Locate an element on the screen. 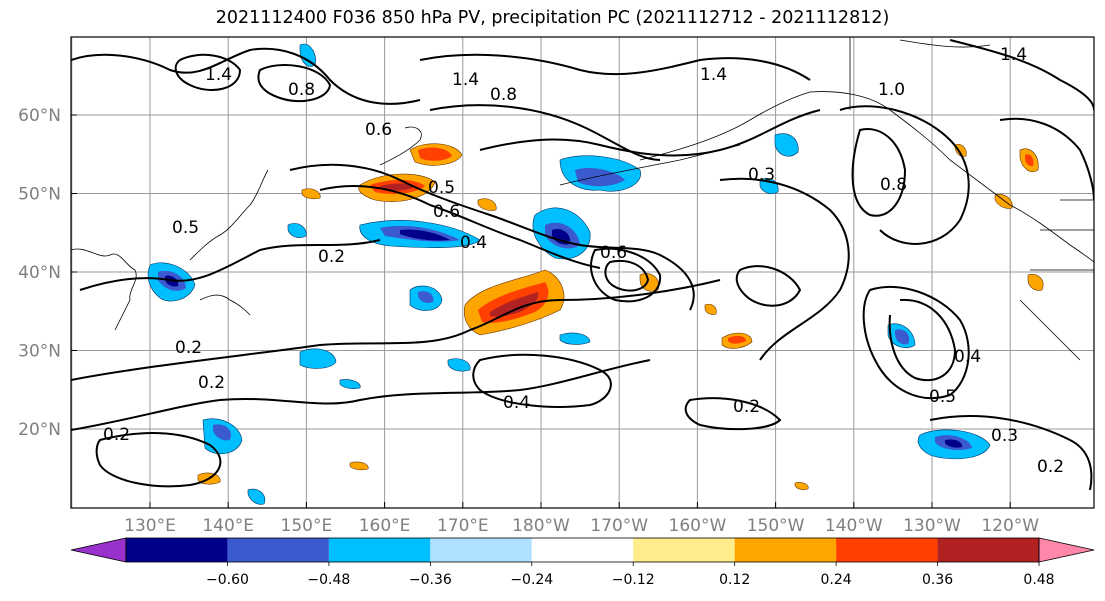  colorbar-tick-label: 0.48 is located at coordinates (1038, 580).